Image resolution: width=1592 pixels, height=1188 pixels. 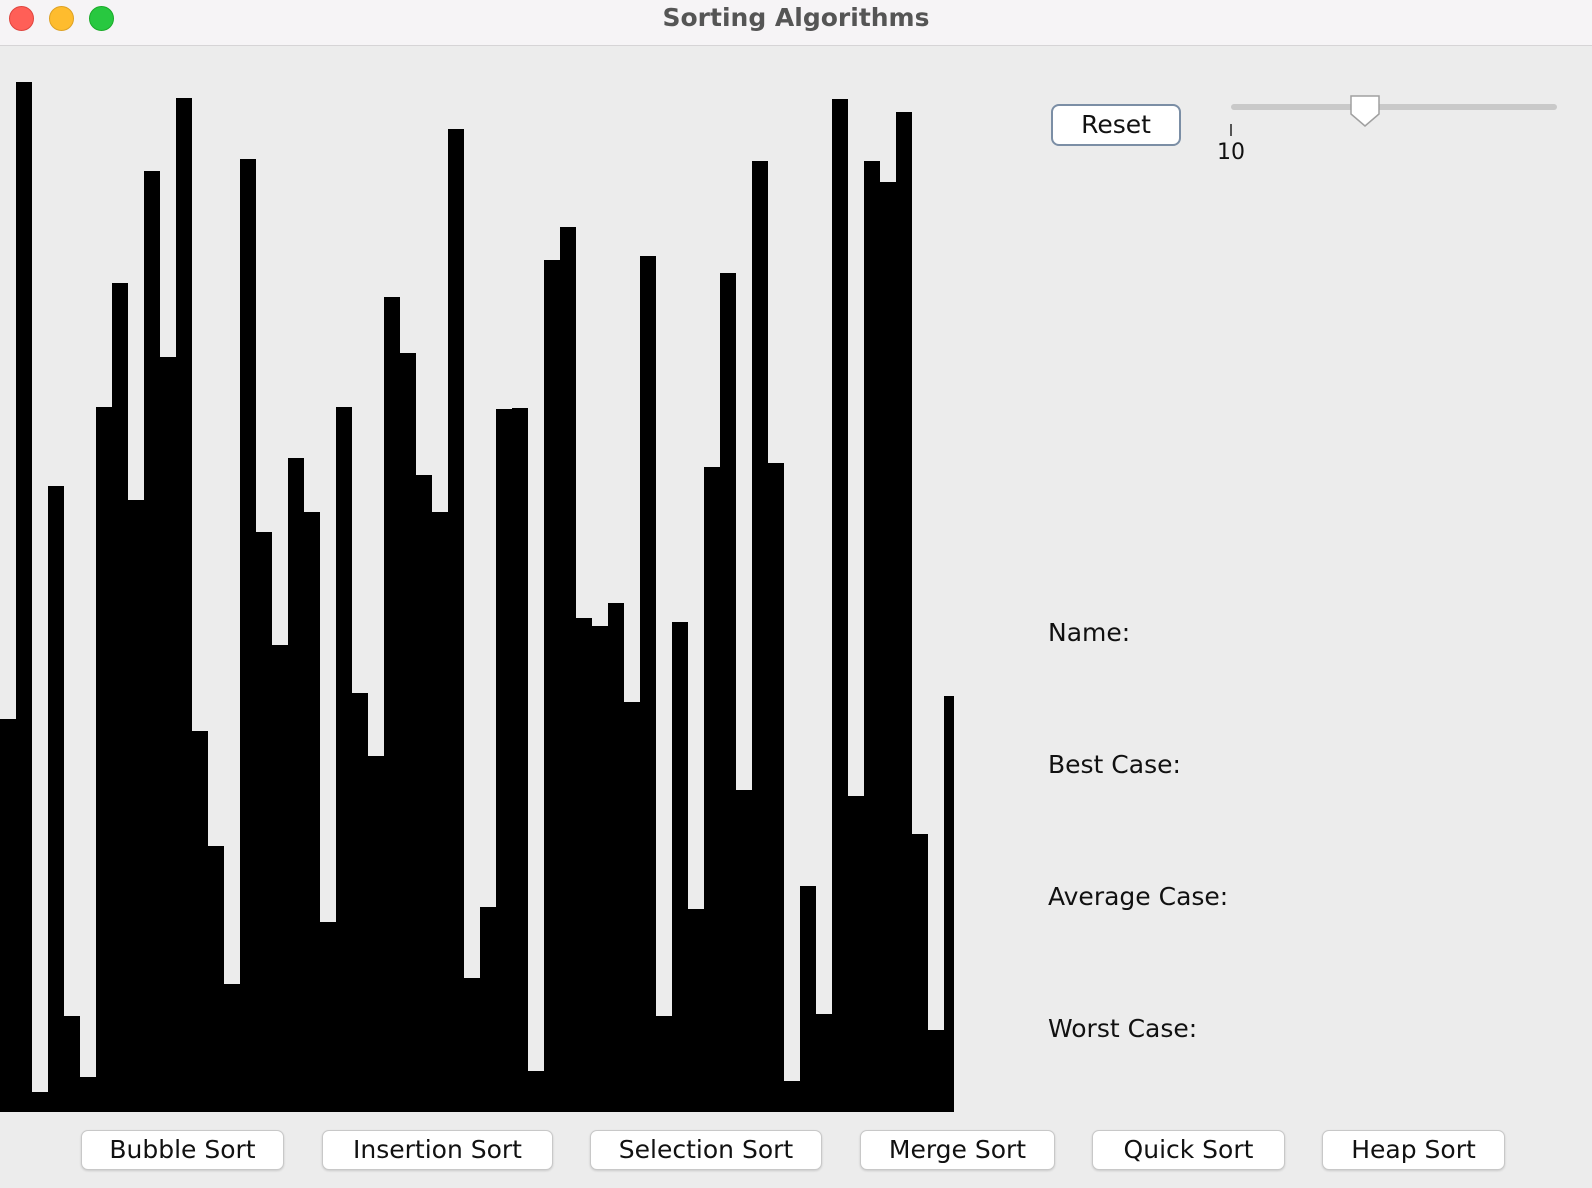 What do you see at coordinates (957, 1150) in the screenshot?
I see `merge-sort-button: Merge Sort` at bounding box center [957, 1150].